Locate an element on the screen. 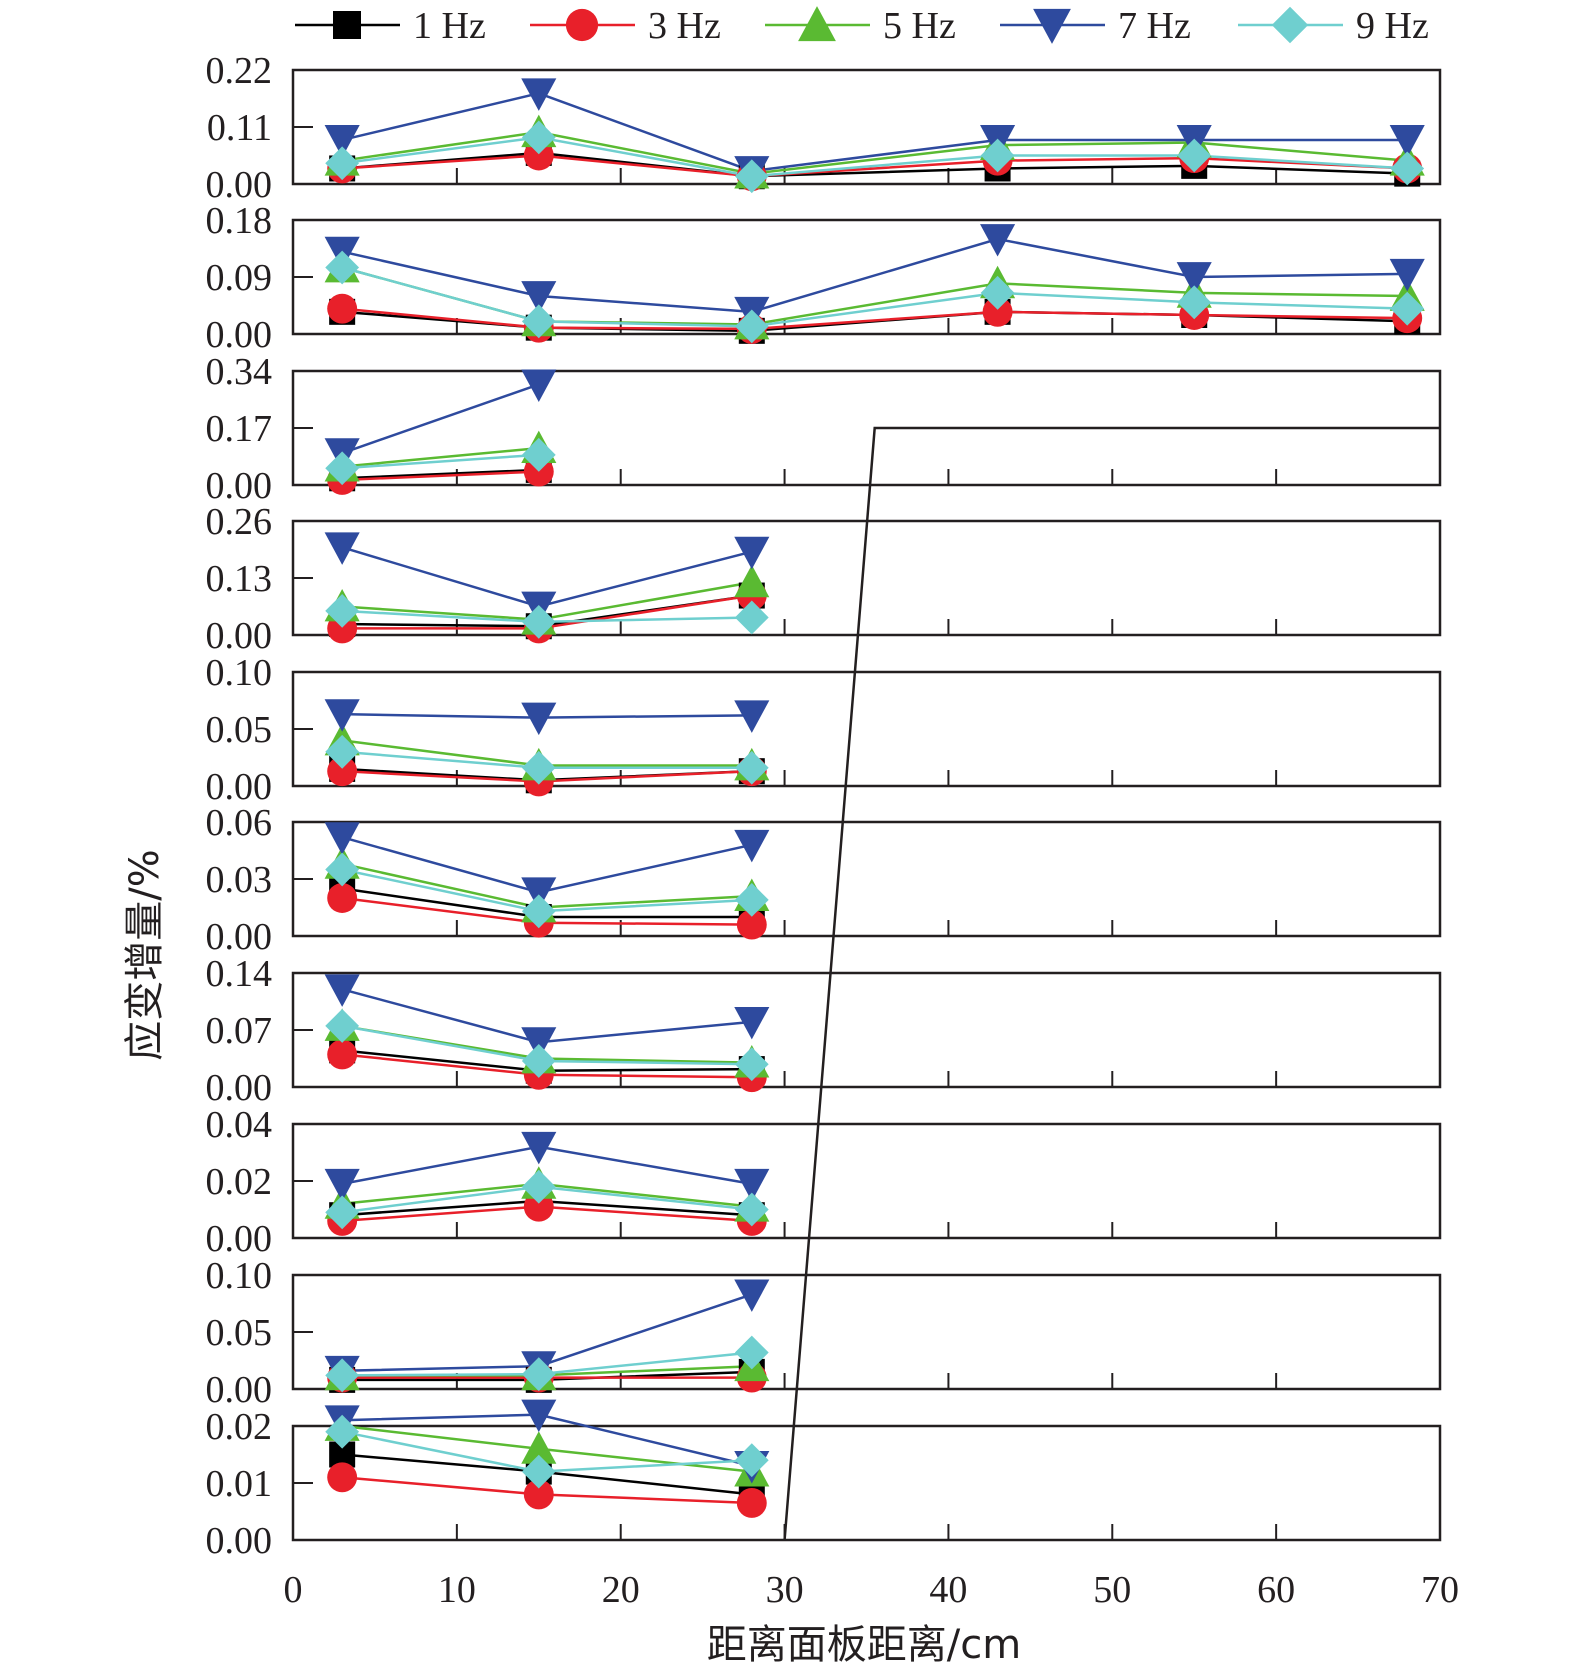  panel: 0.00 0.17 0.34 is located at coordinates (824, 429).